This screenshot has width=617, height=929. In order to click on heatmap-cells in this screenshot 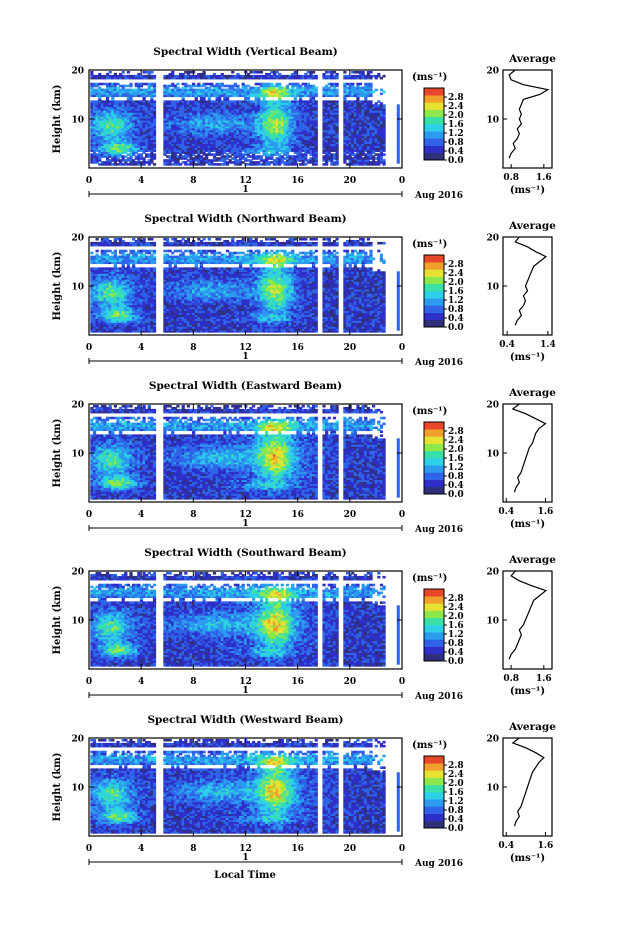, I will do `click(245, 118)`.